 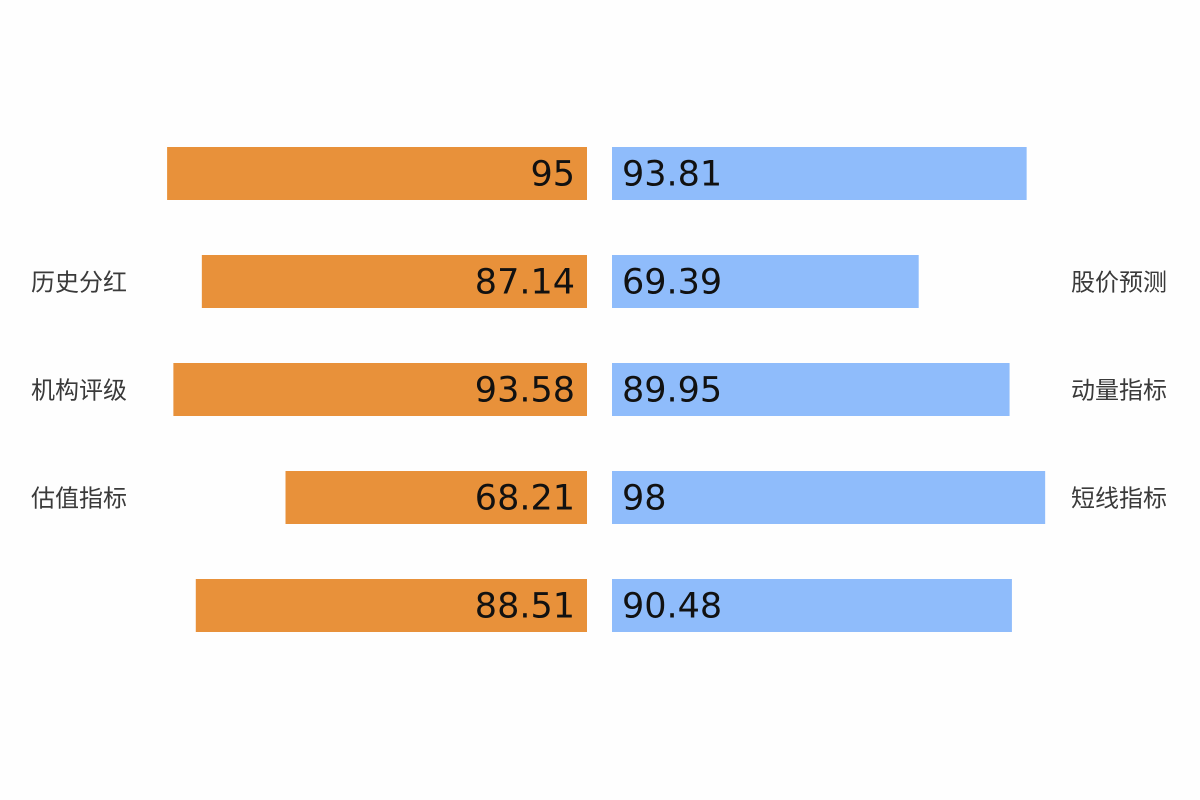 What do you see at coordinates (525, 391) in the screenshot?
I see `value-label-left: 93.58` at bounding box center [525, 391].